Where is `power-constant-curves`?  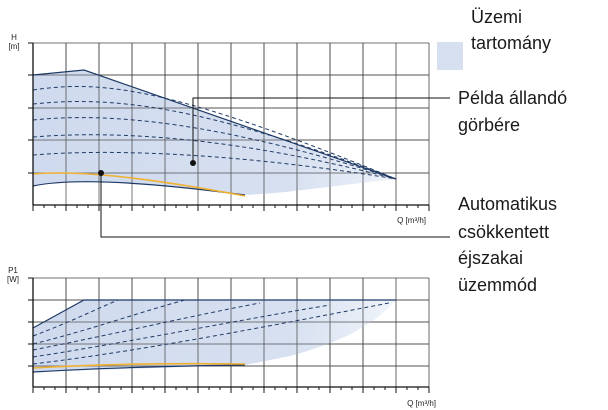
power-constant-curves is located at coordinates (211, 332).